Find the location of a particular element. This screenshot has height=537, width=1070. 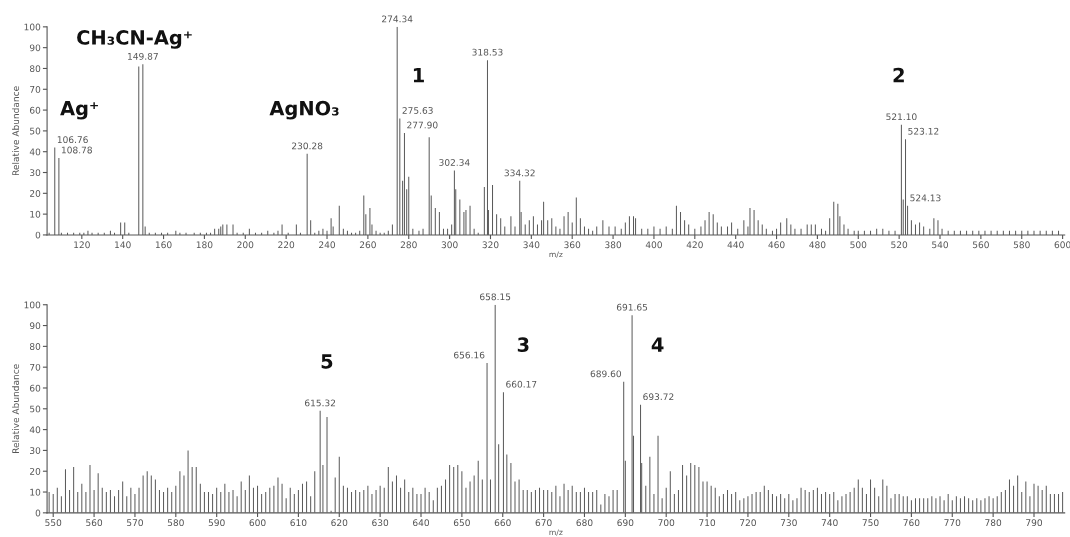

x-tick-label: 590 is located at coordinates (216, 523).